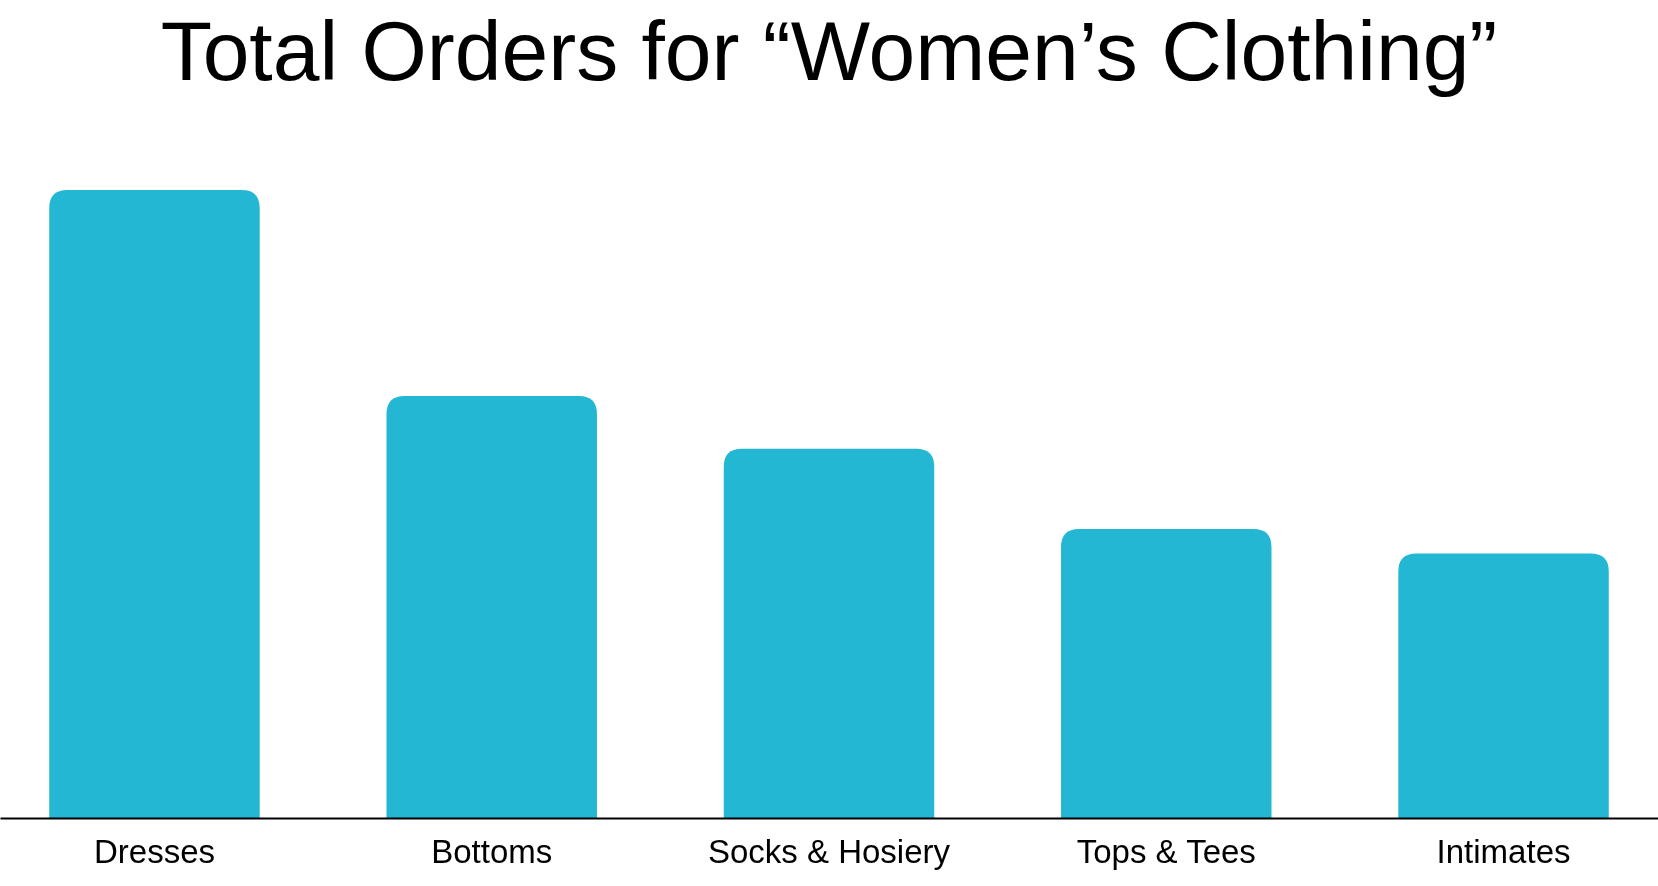 This screenshot has width=1658, height=886. What do you see at coordinates (492, 852) in the screenshot?
I see `x-tick-label: Bottoms` at bounding box center [492, 852].